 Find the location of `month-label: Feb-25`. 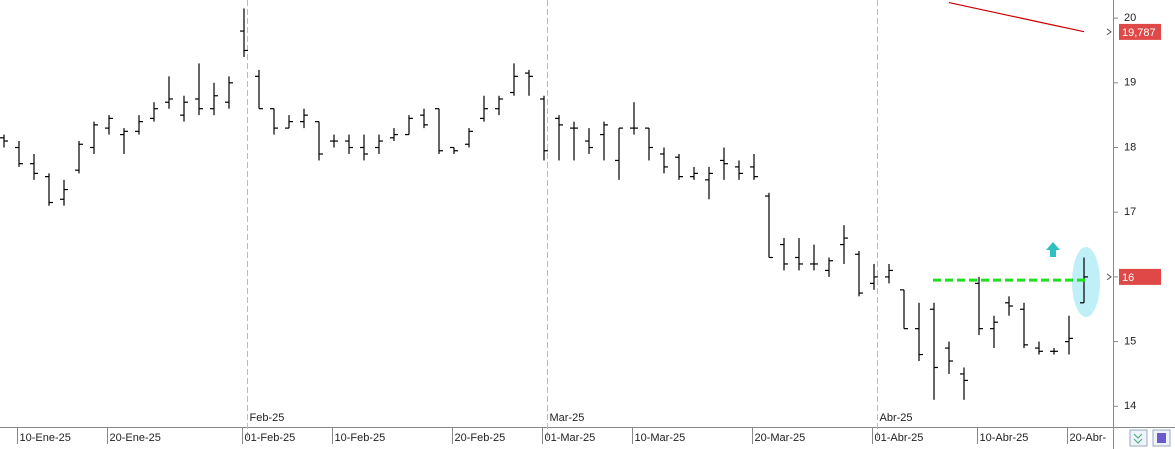

month-label: Feb-25 is located at coordinates (267, 418).